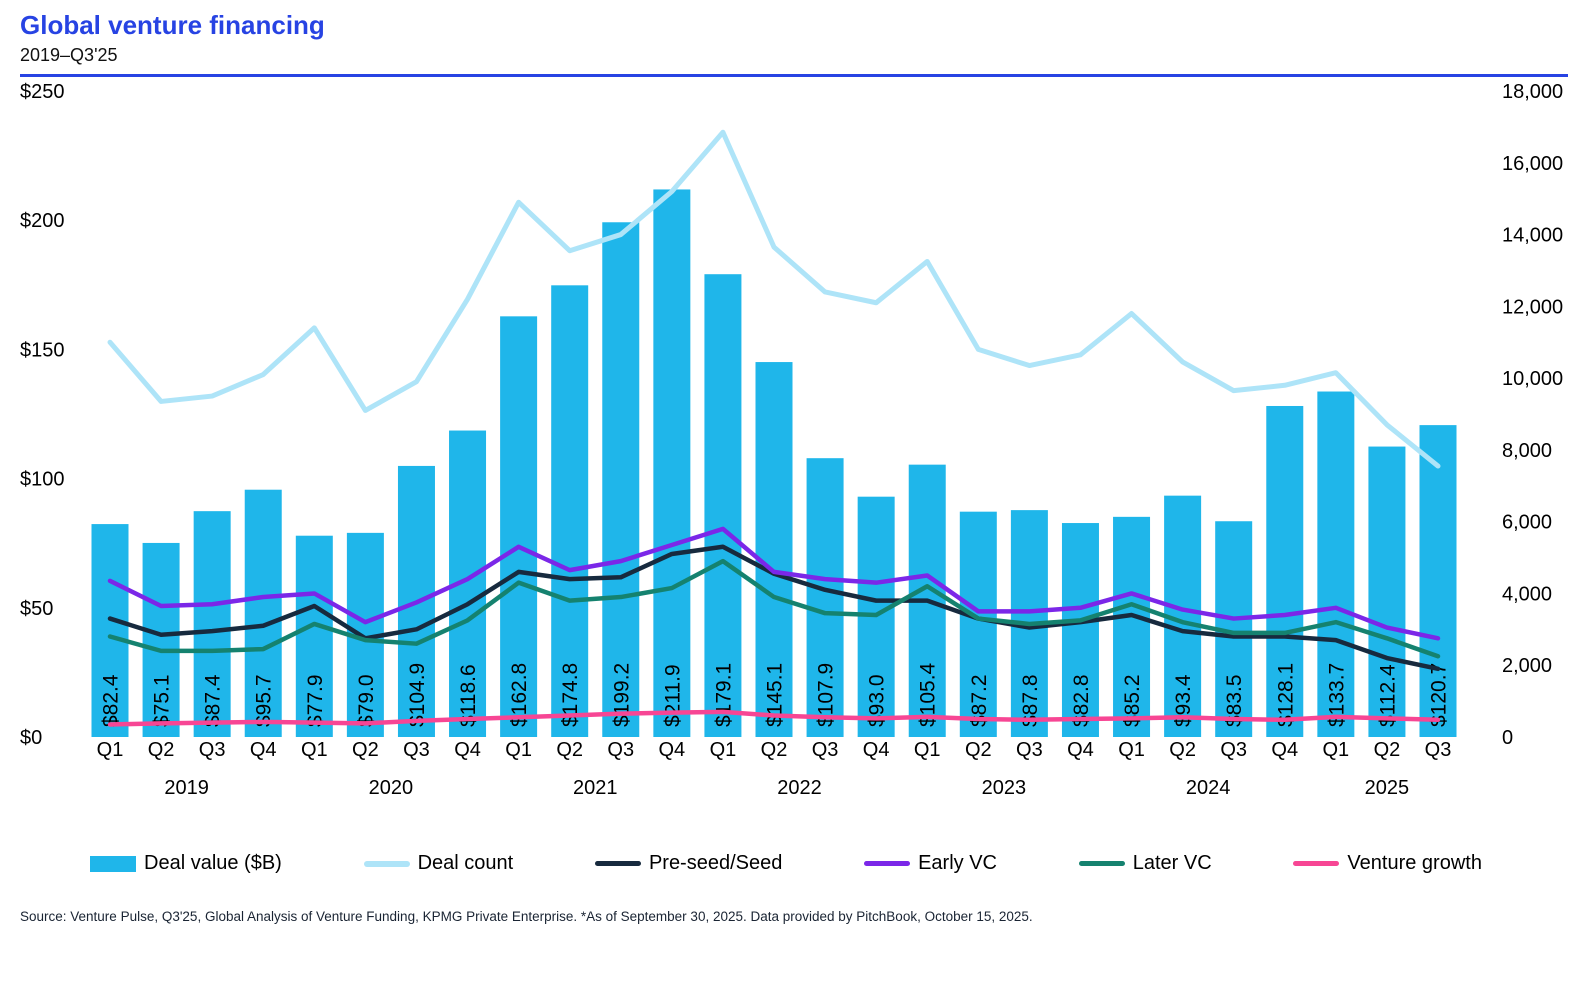 This screenshot has height=984, width=1588. Describe the element at coordinates (172, 25) in the screenshot. I see `page-title: Global venture financing` at that location.